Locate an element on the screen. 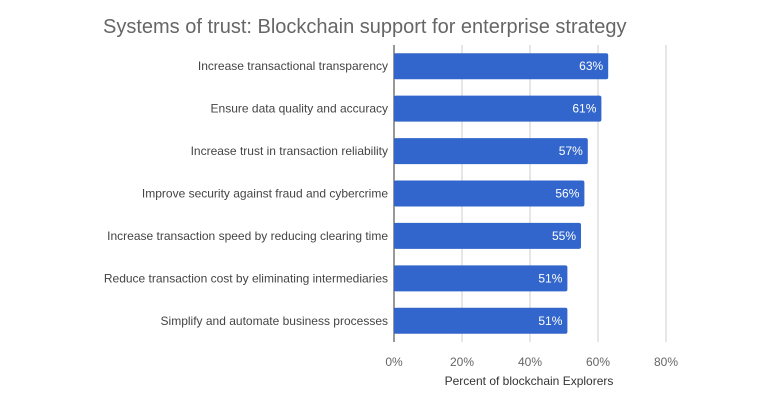 The image size is (770, 400). category-label: Increase transactional transparency is located at coordinates (293, 66).